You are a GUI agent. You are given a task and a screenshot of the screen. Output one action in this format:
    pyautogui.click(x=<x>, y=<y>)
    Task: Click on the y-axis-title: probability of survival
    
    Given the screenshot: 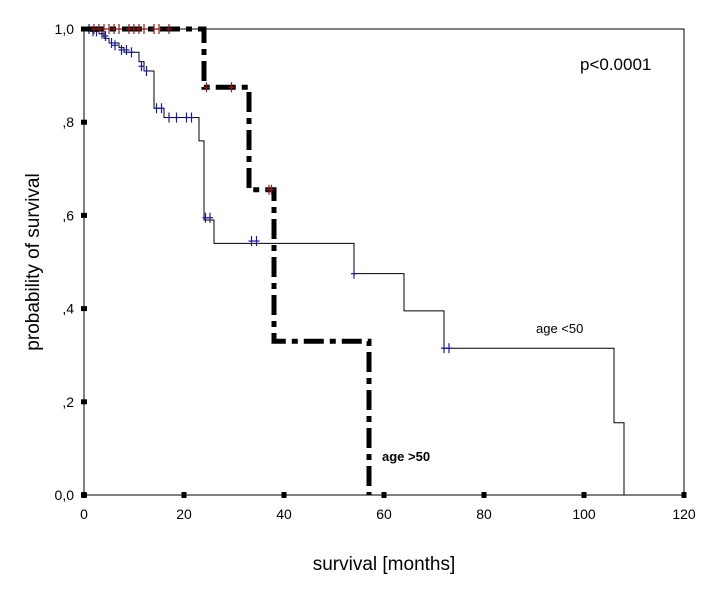 What is the action you would take?
    pyautogui.click(x=33, y=261)
    